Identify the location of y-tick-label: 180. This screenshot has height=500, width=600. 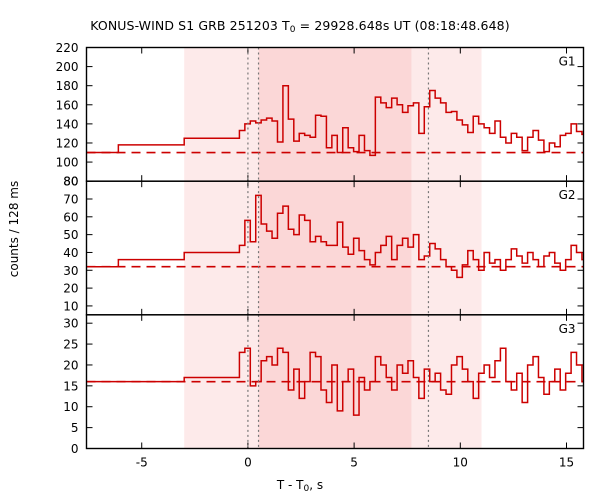
(67, 86).